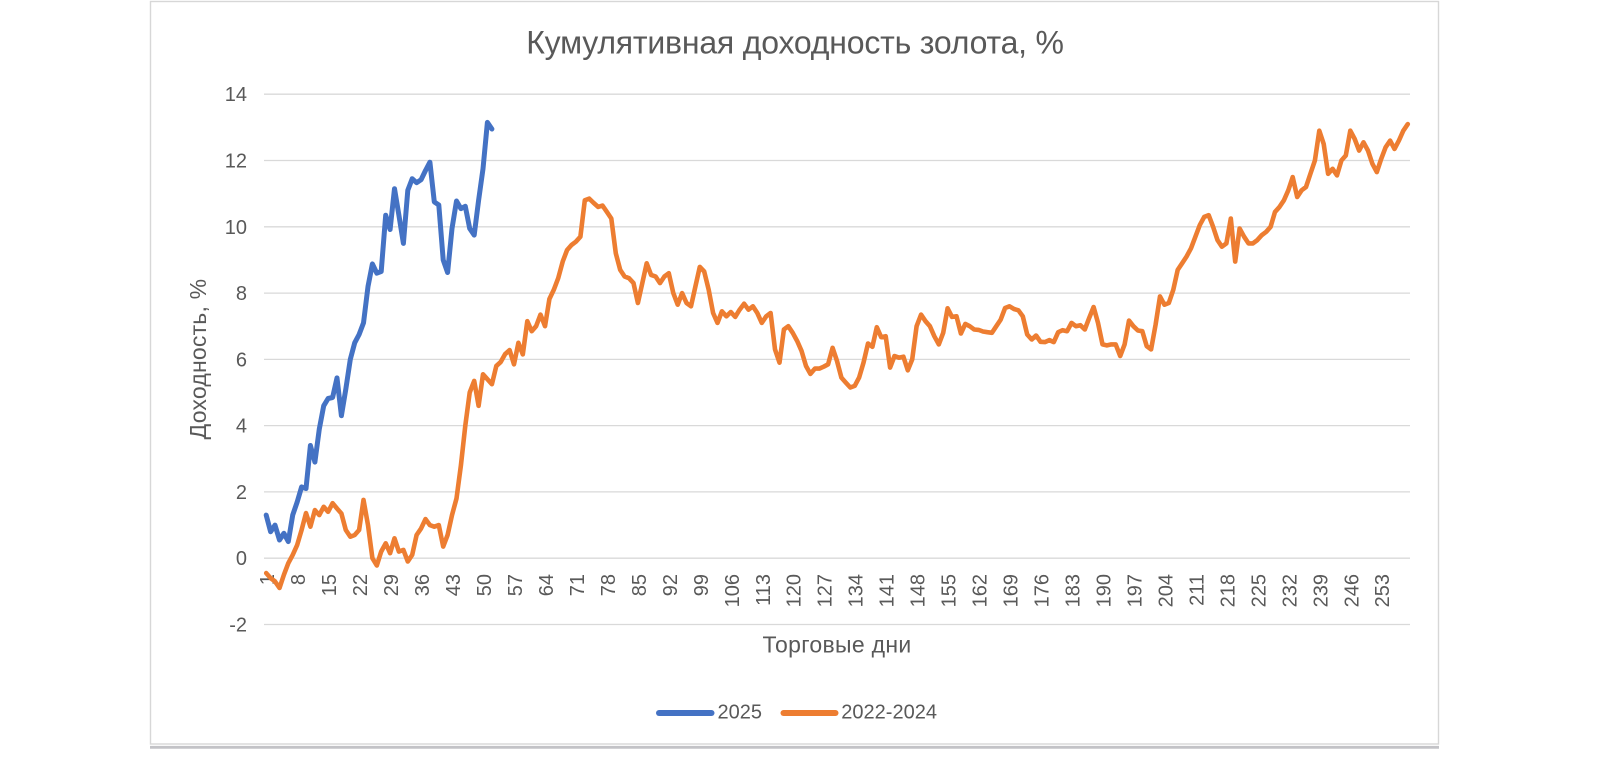  Describe the element at coordinates (1012, 590) in the screenshot. I see `svg-text: 169` at that location.